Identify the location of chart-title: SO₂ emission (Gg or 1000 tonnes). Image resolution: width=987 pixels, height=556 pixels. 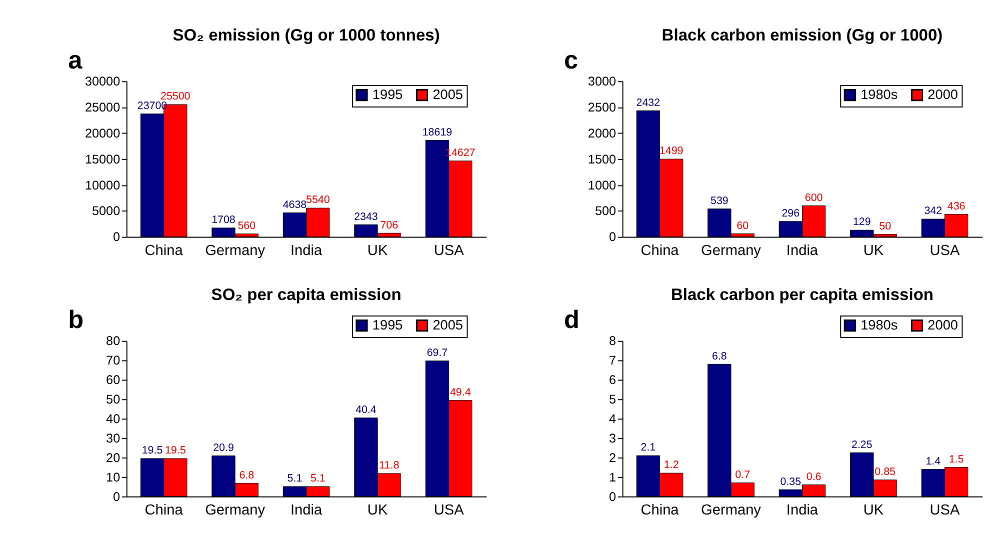
(306, 34).